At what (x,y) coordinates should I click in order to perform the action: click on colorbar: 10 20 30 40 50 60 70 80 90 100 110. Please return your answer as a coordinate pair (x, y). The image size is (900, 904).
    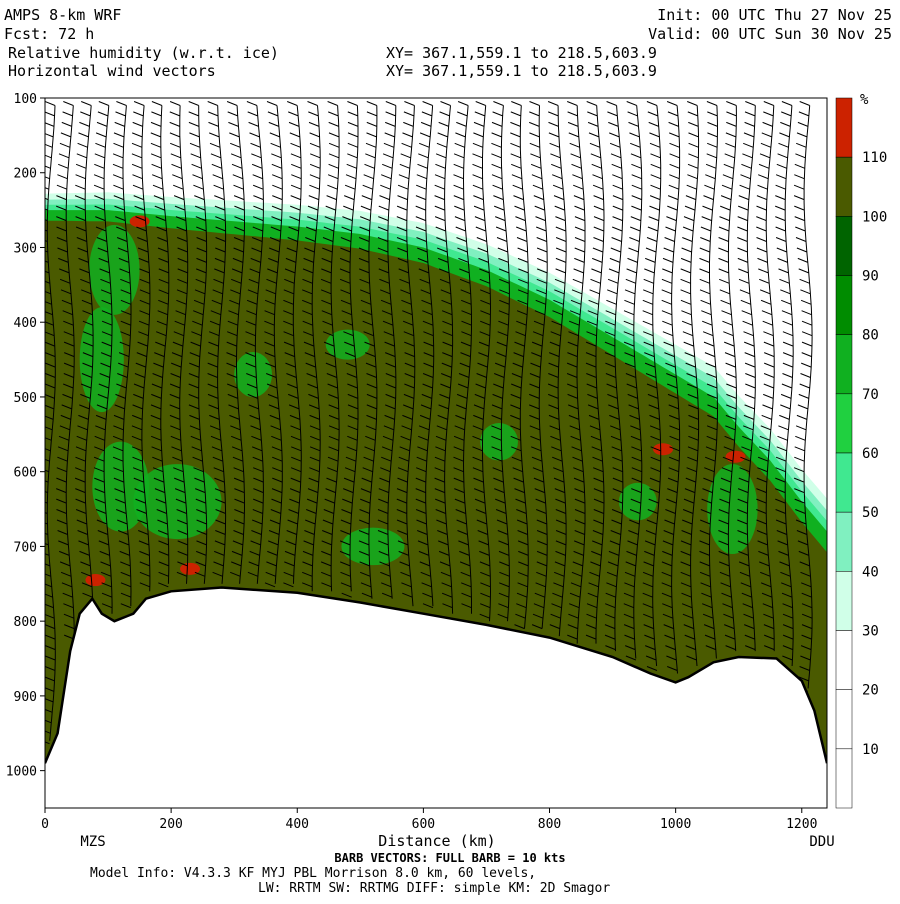
    Looking at the image, I should click on (861, 453).